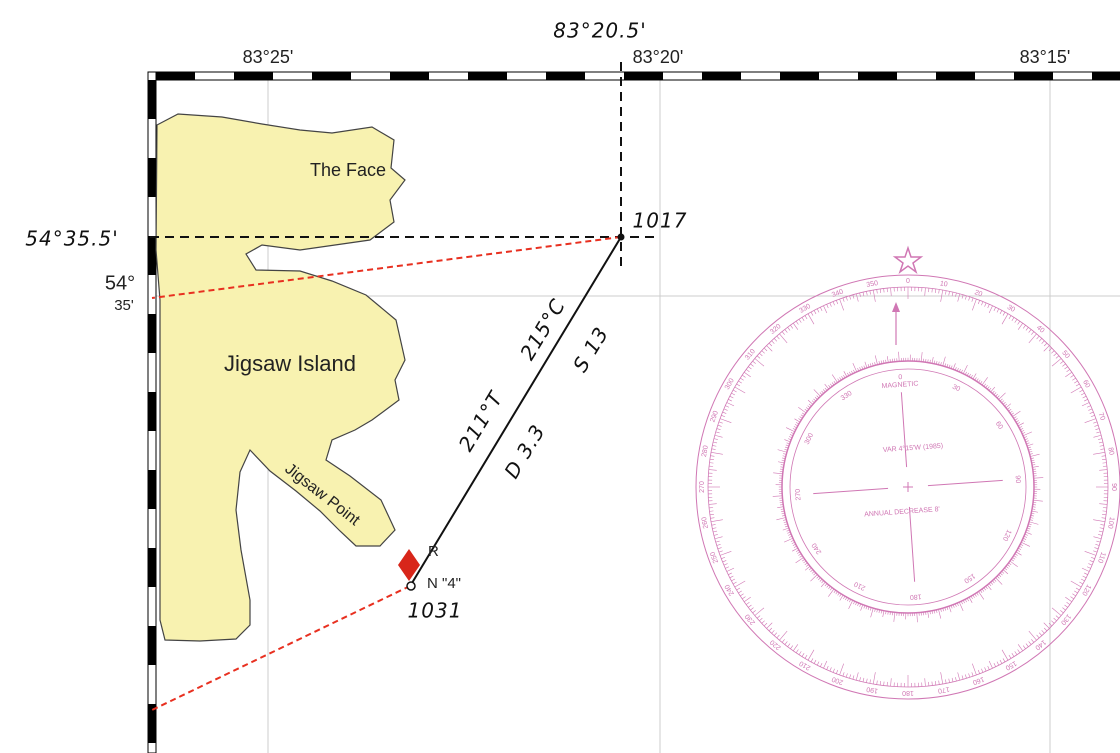 The width and height of the screenshot is (1120, 753). Describe the element at coordinates (809, 439) in the screenshot. I see `rose-label: 300` at that location.